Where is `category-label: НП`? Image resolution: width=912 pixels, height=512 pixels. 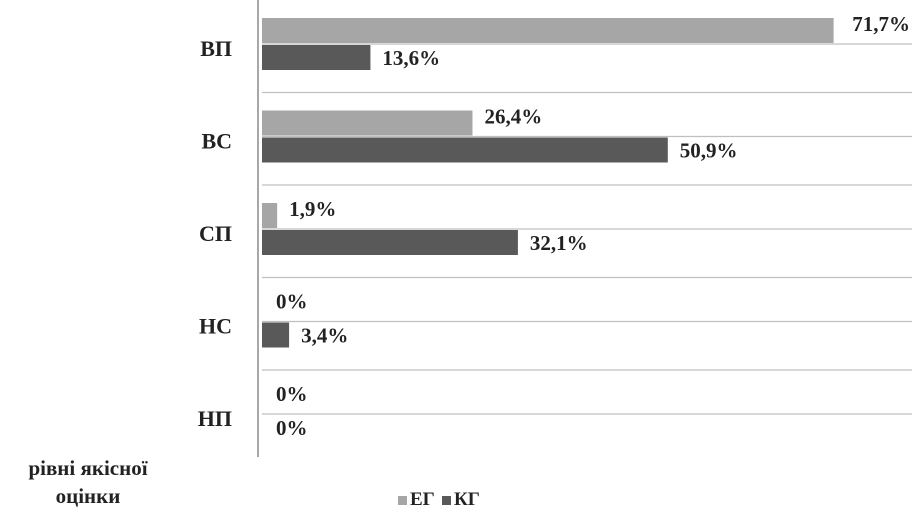 category-label: НП is located at coordinates (215, 418).